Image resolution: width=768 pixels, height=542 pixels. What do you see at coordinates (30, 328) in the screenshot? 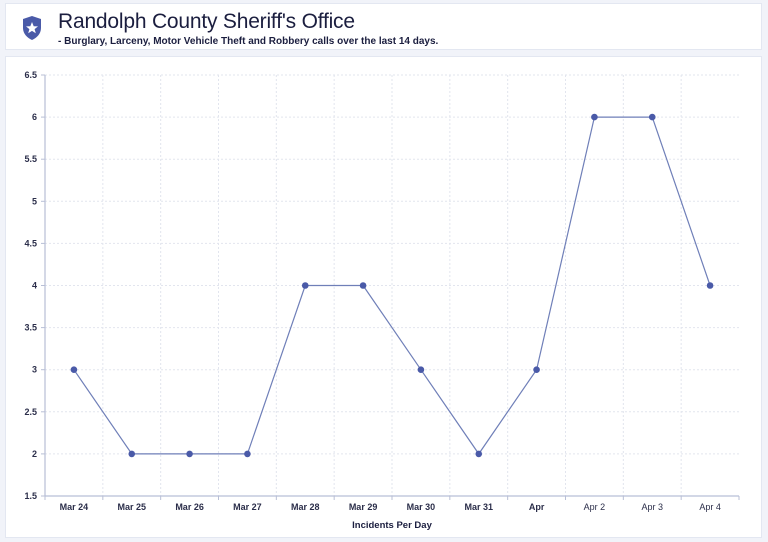
I see `y-tick-label: 3.5` at bounding box center [30, 328].